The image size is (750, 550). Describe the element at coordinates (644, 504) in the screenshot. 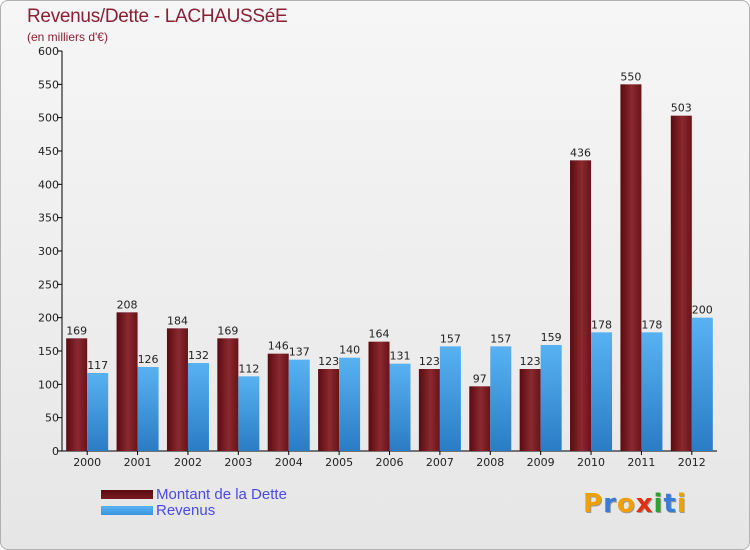

I see `logo-letter: x` at that location.